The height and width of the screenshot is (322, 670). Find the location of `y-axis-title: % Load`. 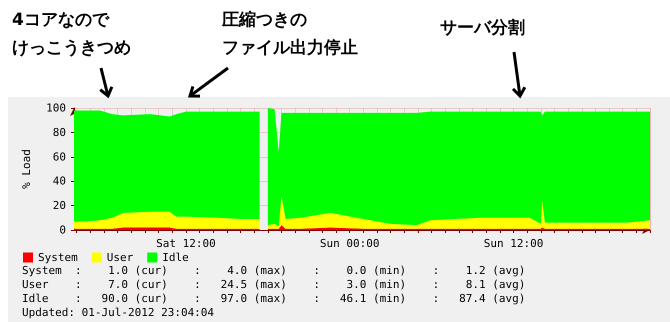

y-axis-title: % Load is located at coordinates (26, 169).